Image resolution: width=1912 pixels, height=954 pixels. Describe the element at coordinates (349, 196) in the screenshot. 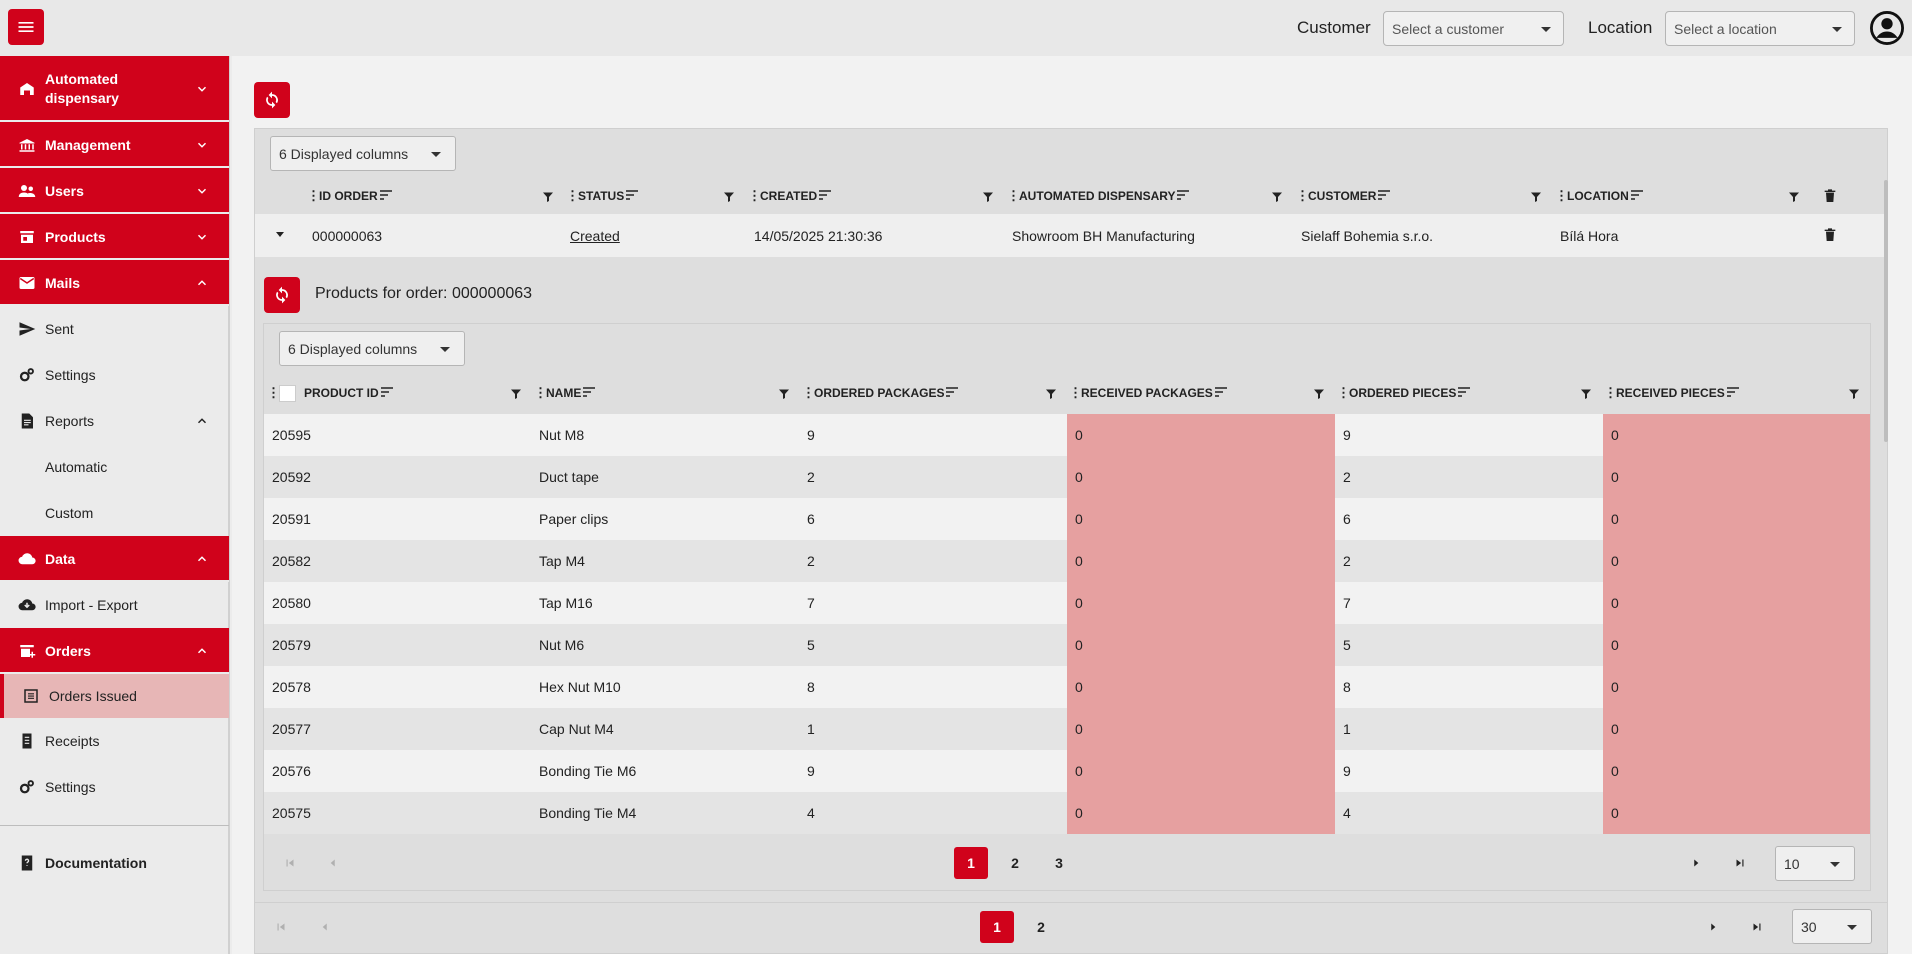

I see `header-id-order: ⋮ ID ORDER` at that location.